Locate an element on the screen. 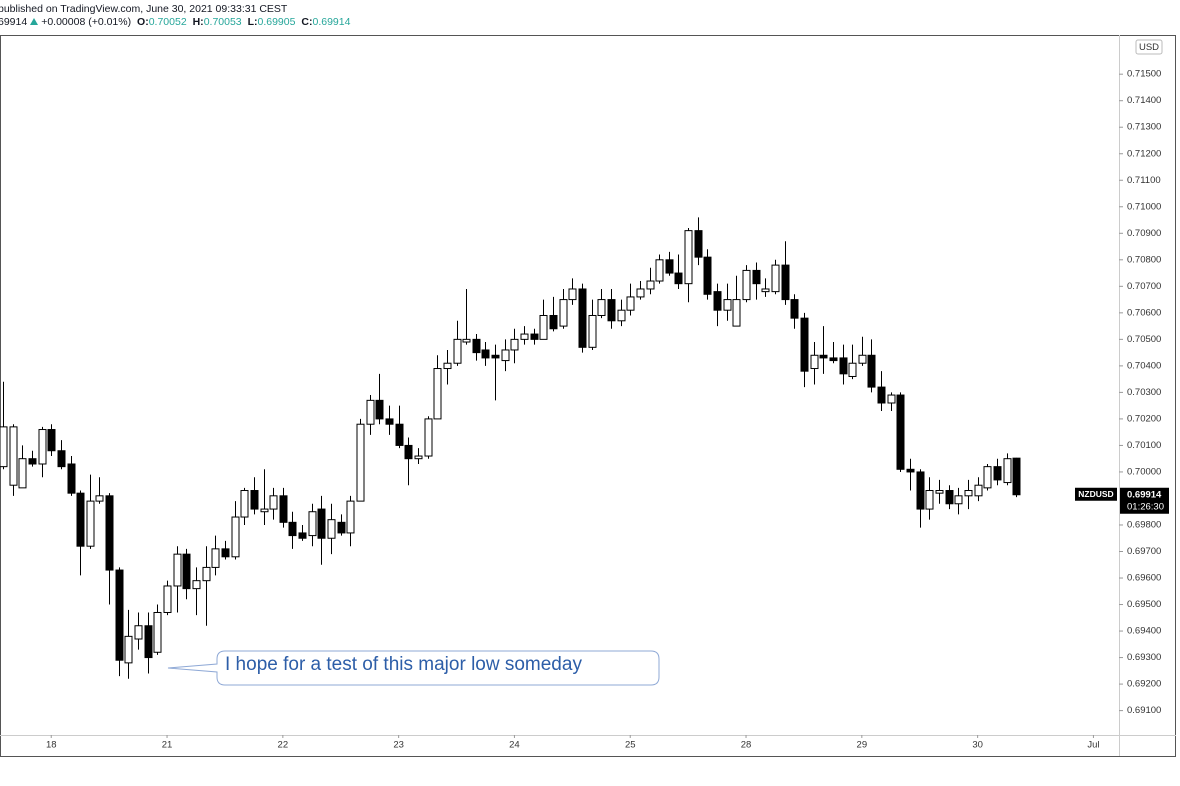  currency-box is located at coordinates (1149, 47).